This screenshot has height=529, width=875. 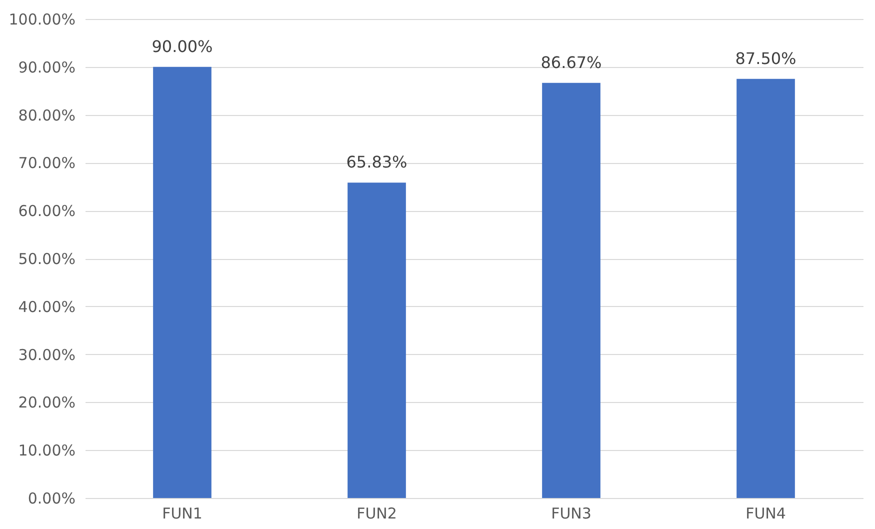 What do you see at coordinates (42, 19) in the screenshot?
I see `y-tick-label: 100.00%` at bounding box center [42, 19].